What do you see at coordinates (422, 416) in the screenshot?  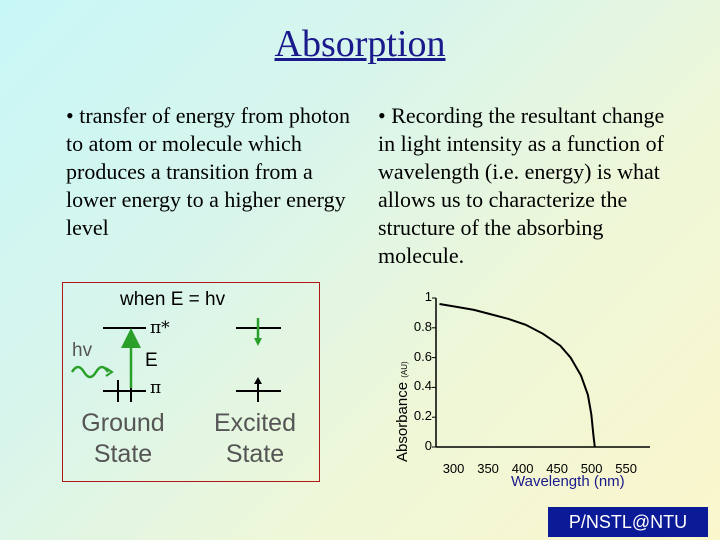 I see `y-tick-label: 0.2` at bounding box center [422, 416].